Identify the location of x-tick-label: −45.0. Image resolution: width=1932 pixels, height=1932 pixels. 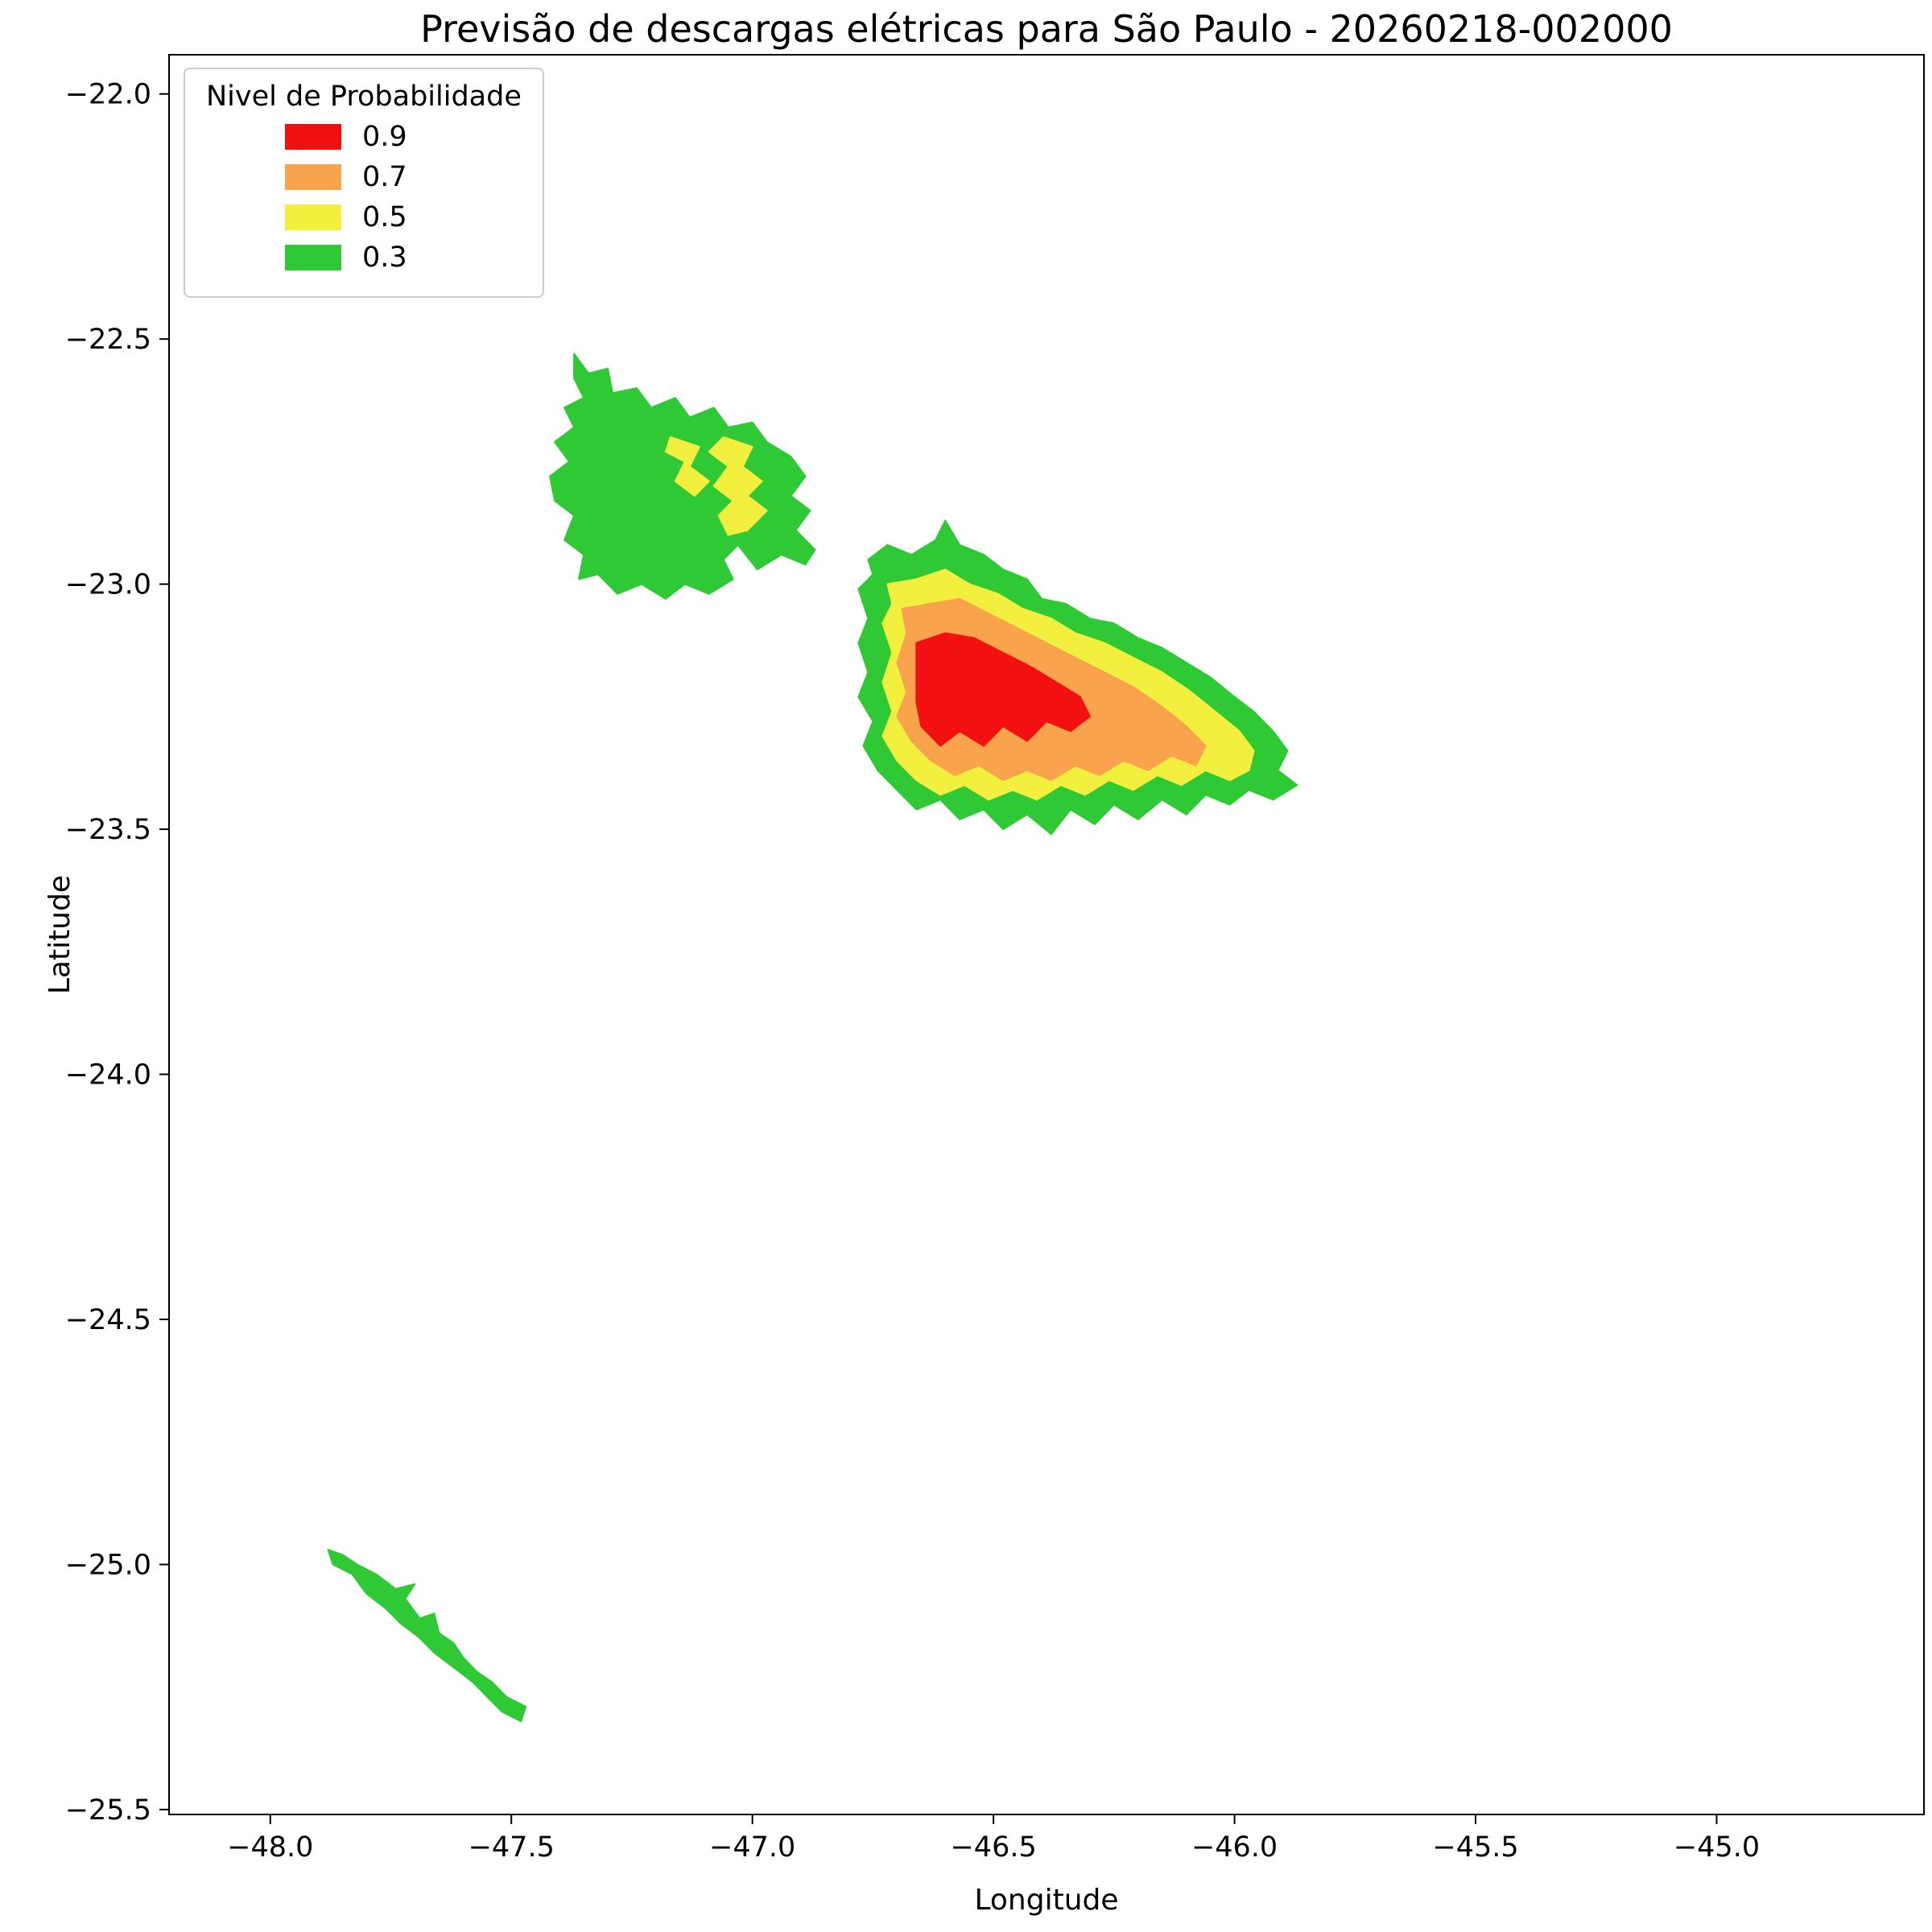
(1717, 1848).